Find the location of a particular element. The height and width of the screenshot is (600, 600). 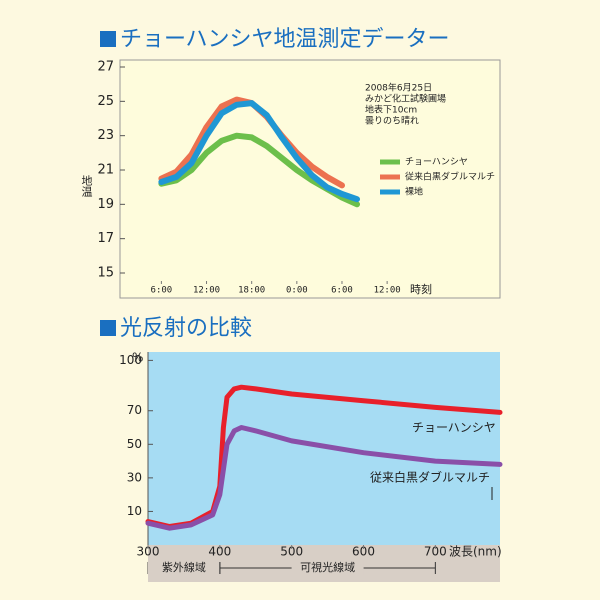

legend-label: 従来白黒ダブルマルチ is located at coordinates (450, 177).